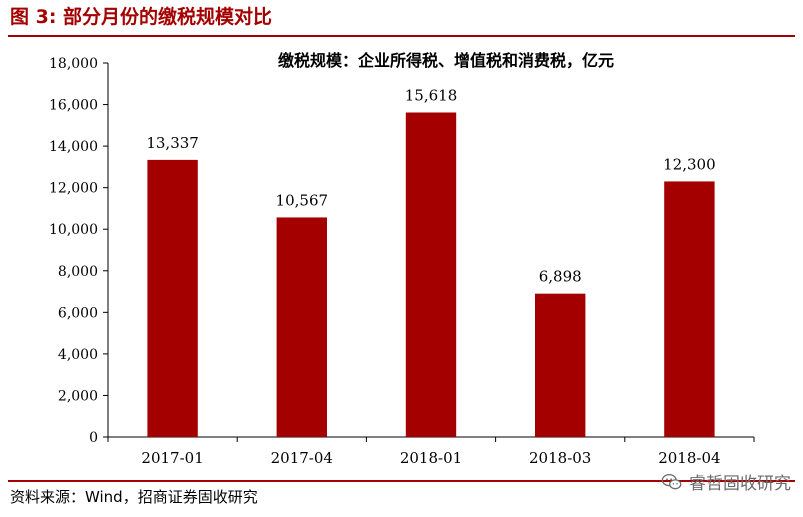 This screenshot has height=517, width=803. I want to click on data-label: 12,300, so click(689, 164).